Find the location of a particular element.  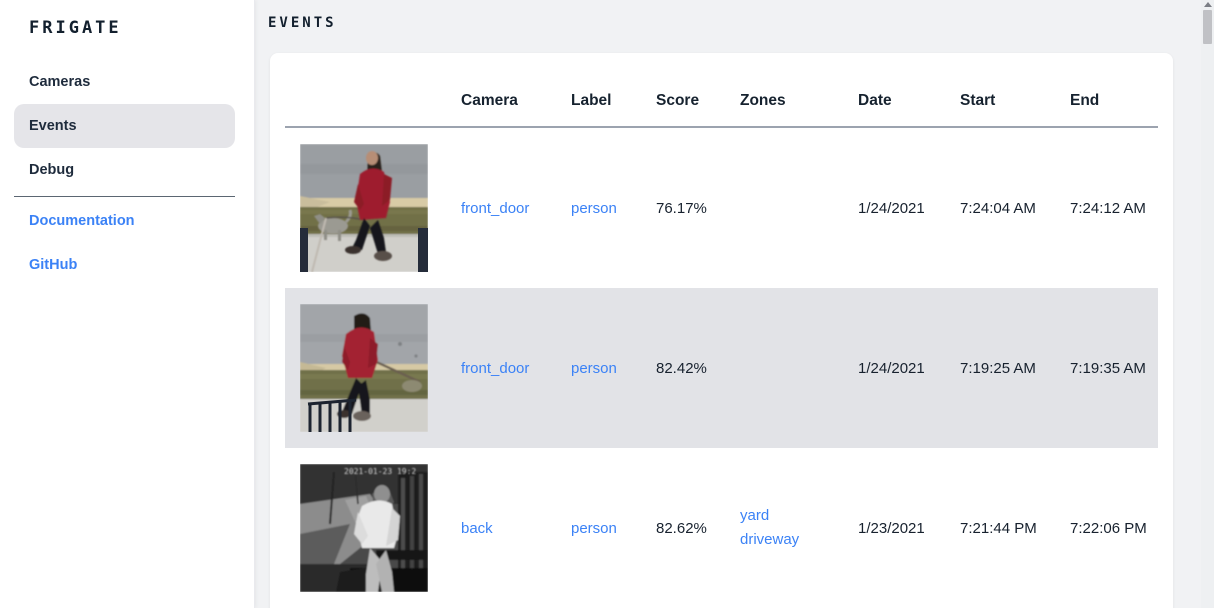

table-header: Camera Label Score Zones Date Start End is located at coordinates (721, 90).